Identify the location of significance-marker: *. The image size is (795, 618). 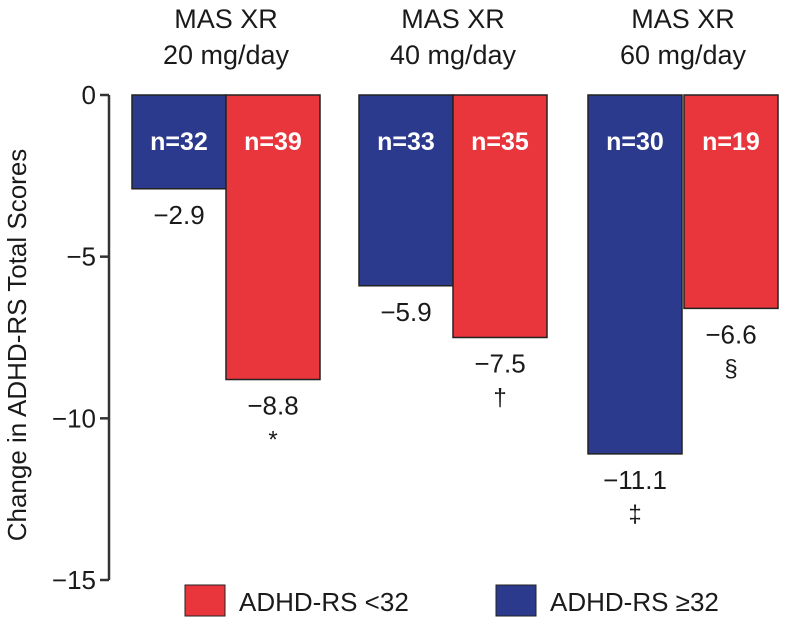
(272, 440).